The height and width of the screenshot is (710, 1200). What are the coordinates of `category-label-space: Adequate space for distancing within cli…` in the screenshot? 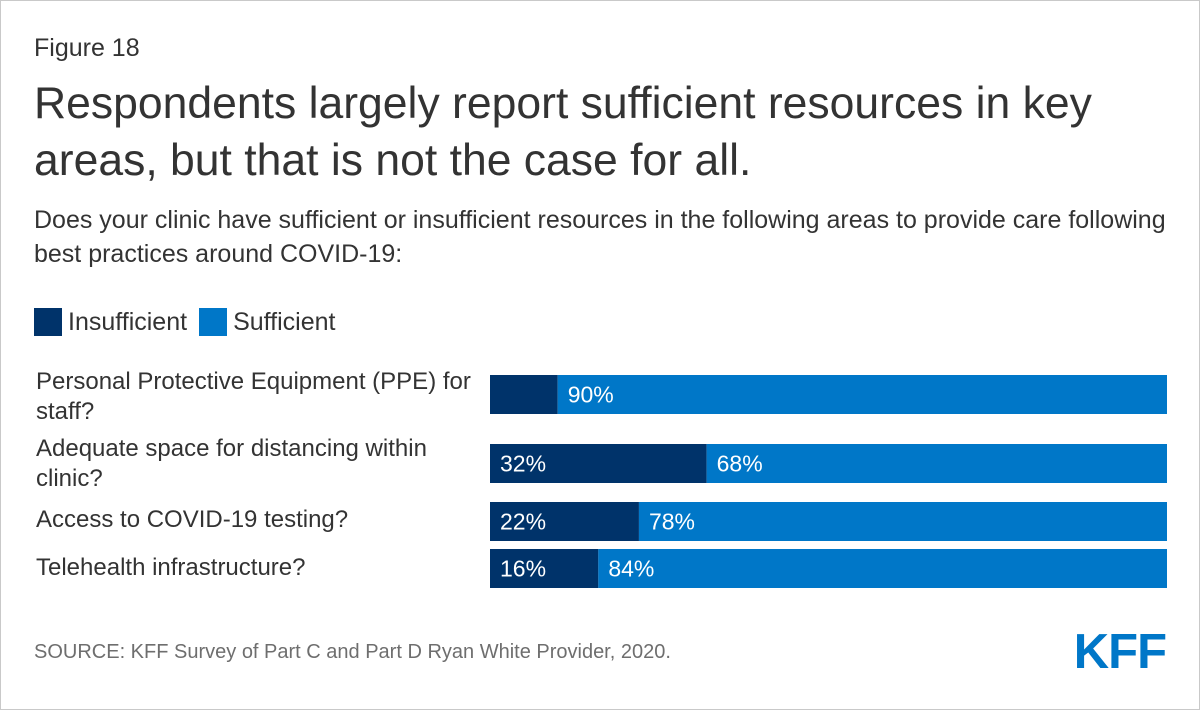 It's located at (231, 463).